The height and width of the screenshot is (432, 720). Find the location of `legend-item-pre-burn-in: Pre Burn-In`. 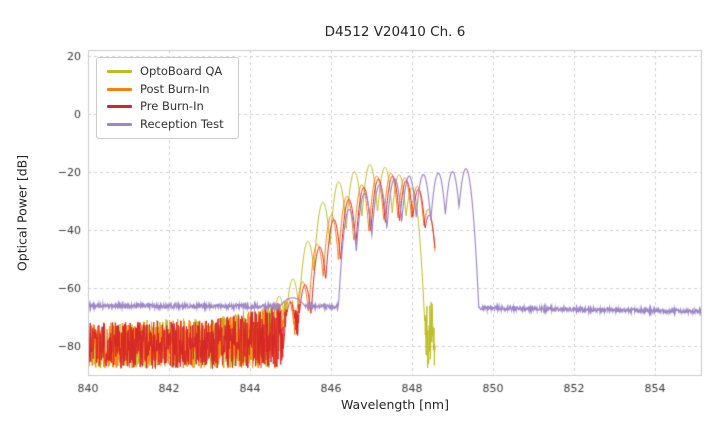

legend-item-pre-burn-in: Pre Burn-In is located at coordinates (165, 106).